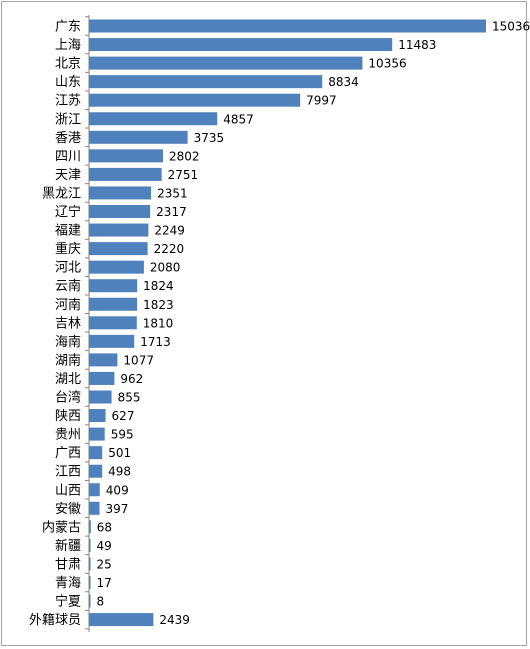  Describe the element at coordinates (68, 268) in the screenshot. I see `category-label: 河北` at that location.